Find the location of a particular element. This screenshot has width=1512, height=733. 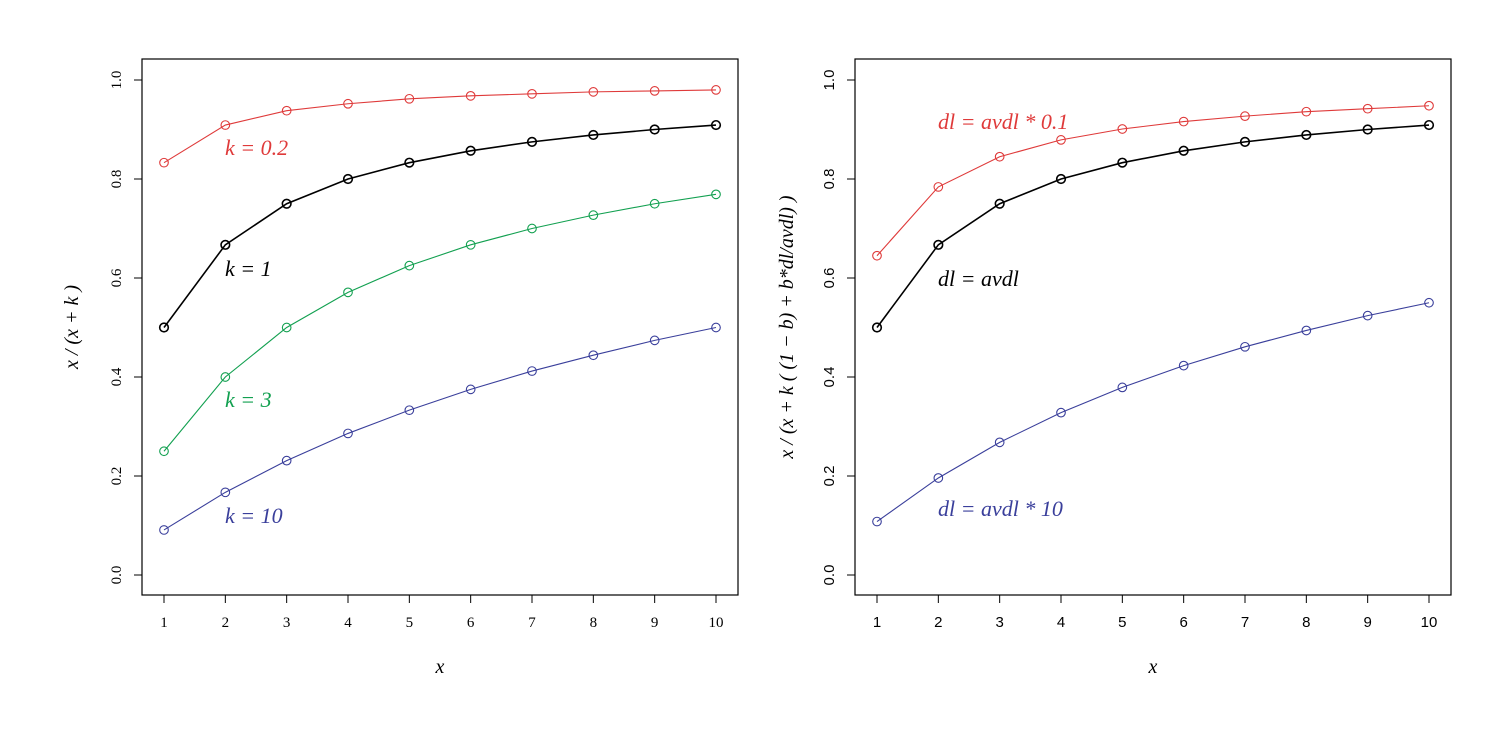

x-tick-label: 4 is located at coordinates (348, 623).